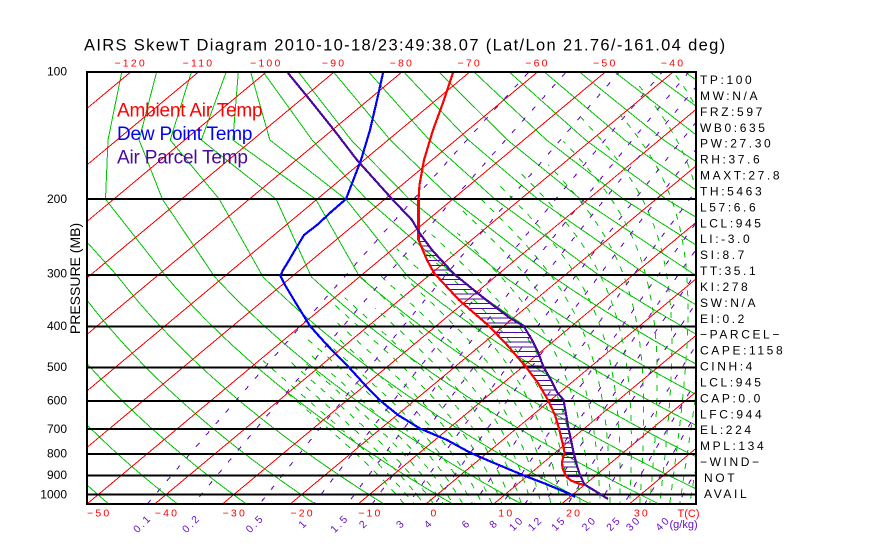 The height and width of the screenshot is (560, 870). I want to click on svg-text: −120, so click(130, 64).